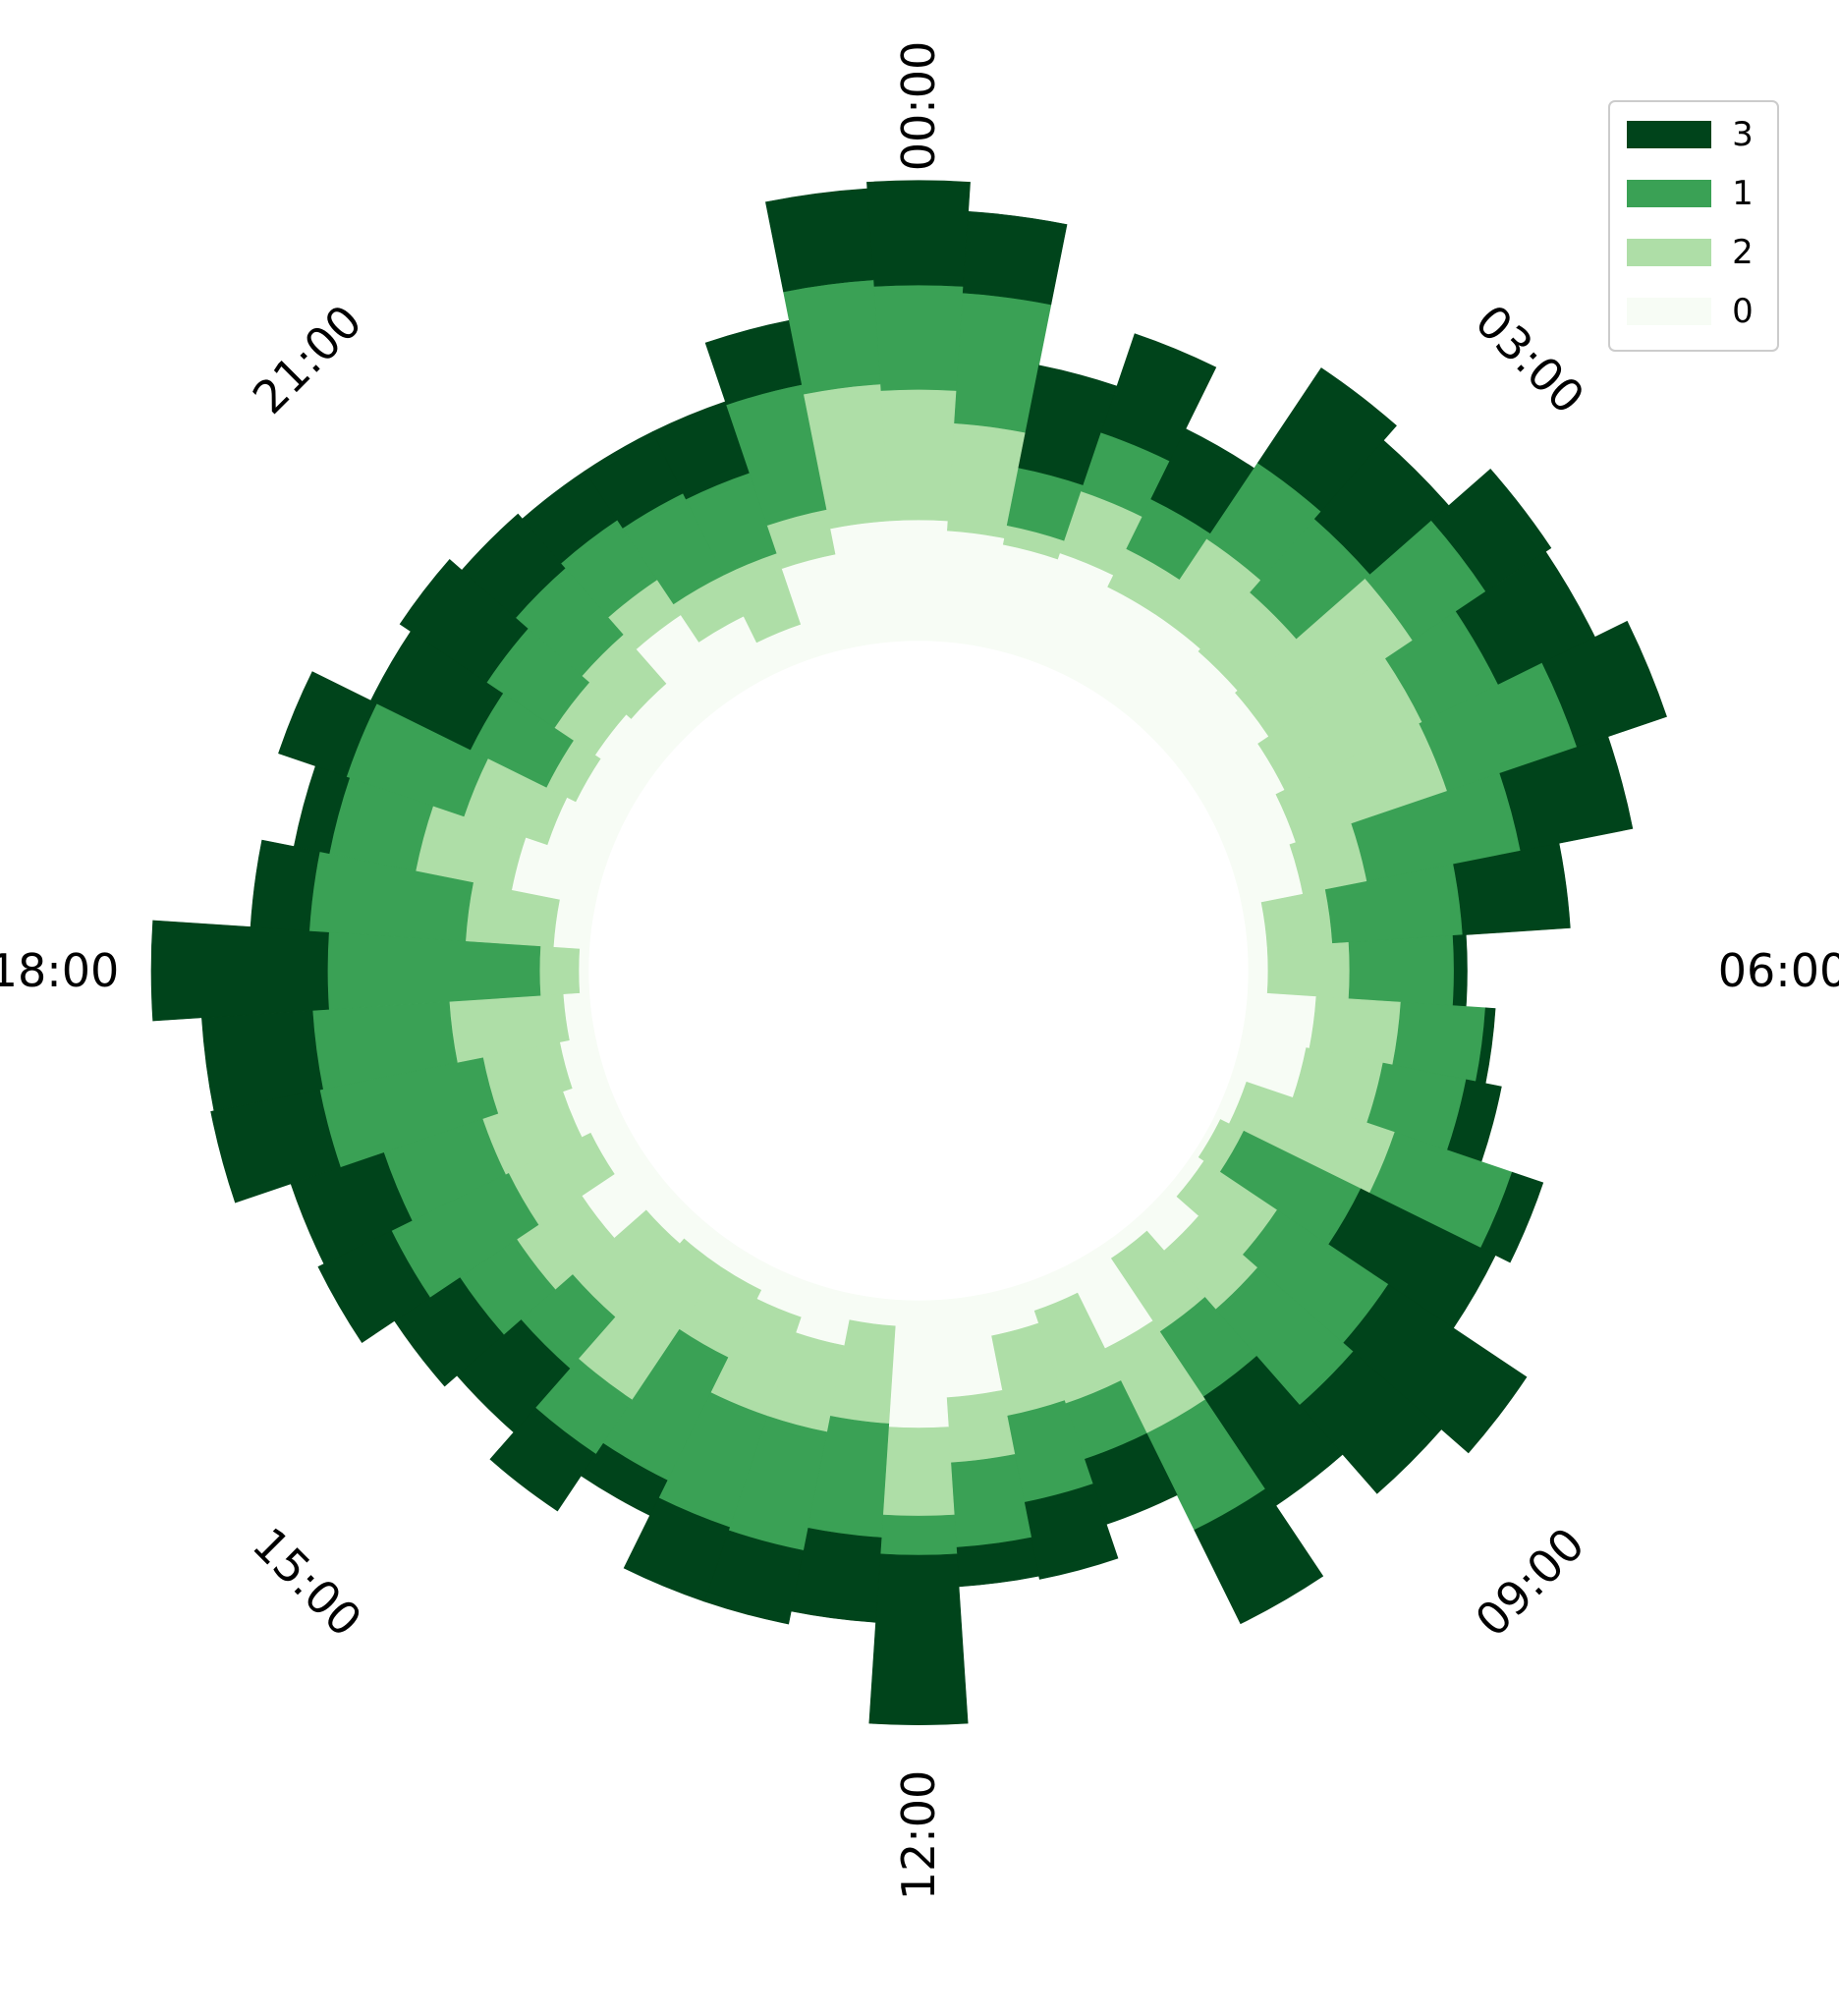 The image size is (1839, 2016). Describe the element at coordinates (1530, 1582) in the screenshot. I see `hour-label-0900: 09:00` at that location.